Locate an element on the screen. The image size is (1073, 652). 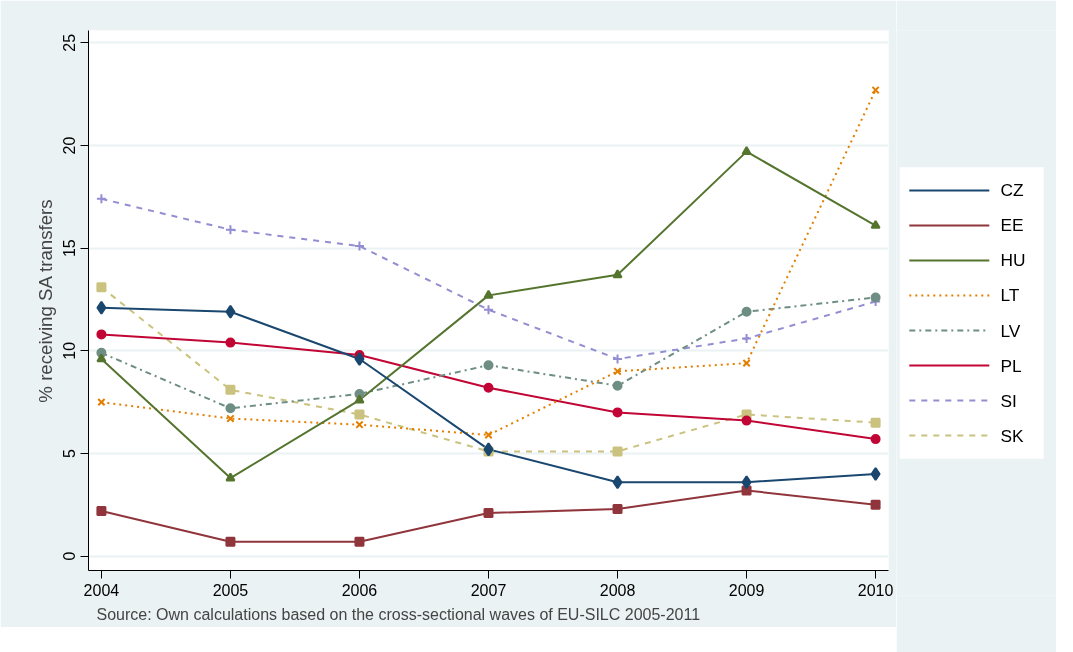
legend-label: CZ is located at coordinates (1012, 190).